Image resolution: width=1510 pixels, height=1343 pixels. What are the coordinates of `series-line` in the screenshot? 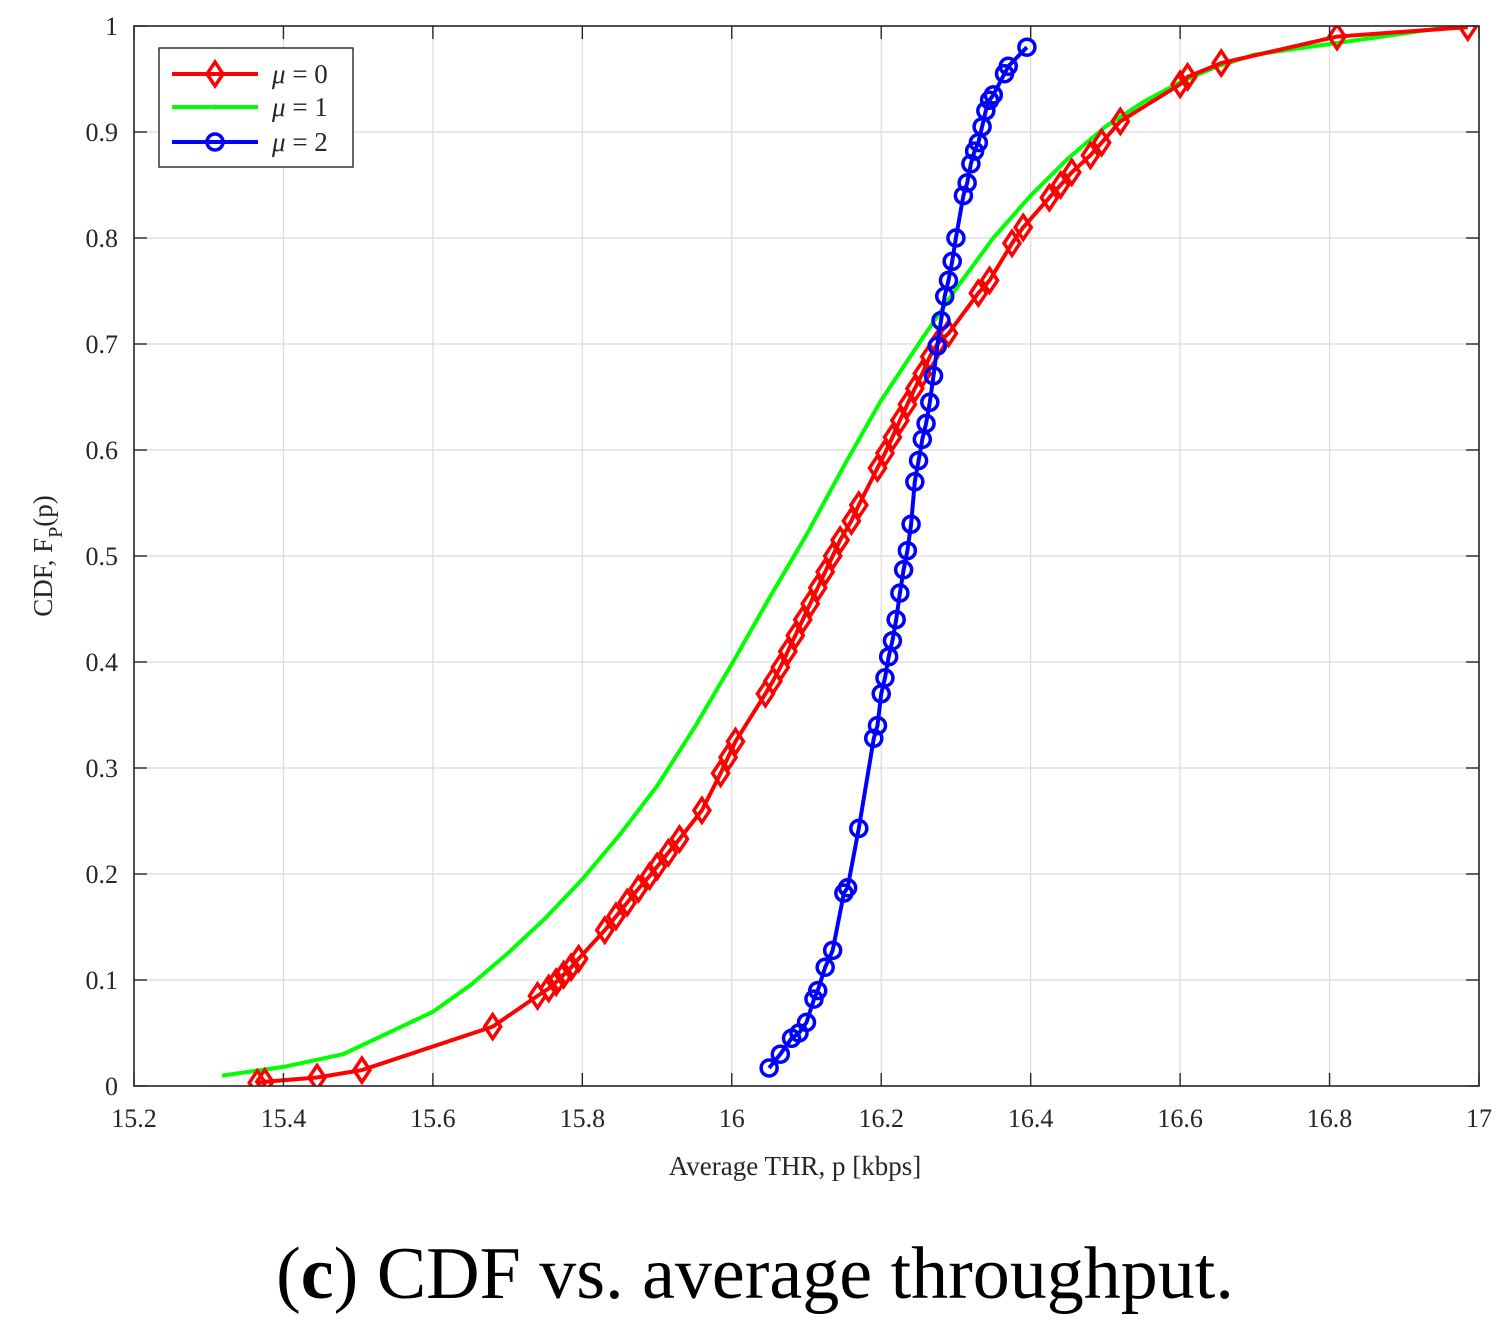 It's located at (898, 557).